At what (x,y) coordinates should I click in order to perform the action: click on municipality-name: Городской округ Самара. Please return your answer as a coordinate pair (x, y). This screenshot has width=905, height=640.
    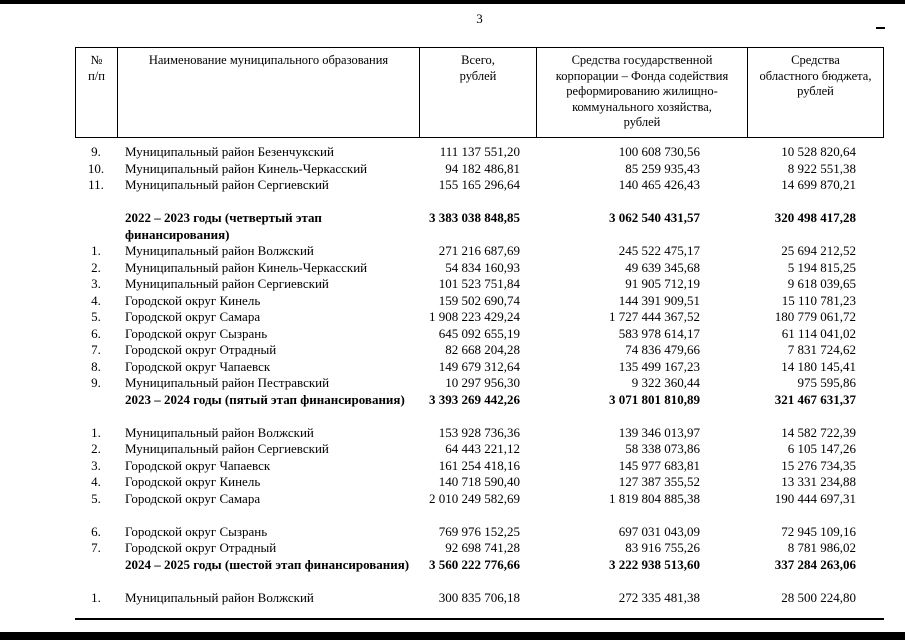
    Looking at the image, I should click on (193, 316).